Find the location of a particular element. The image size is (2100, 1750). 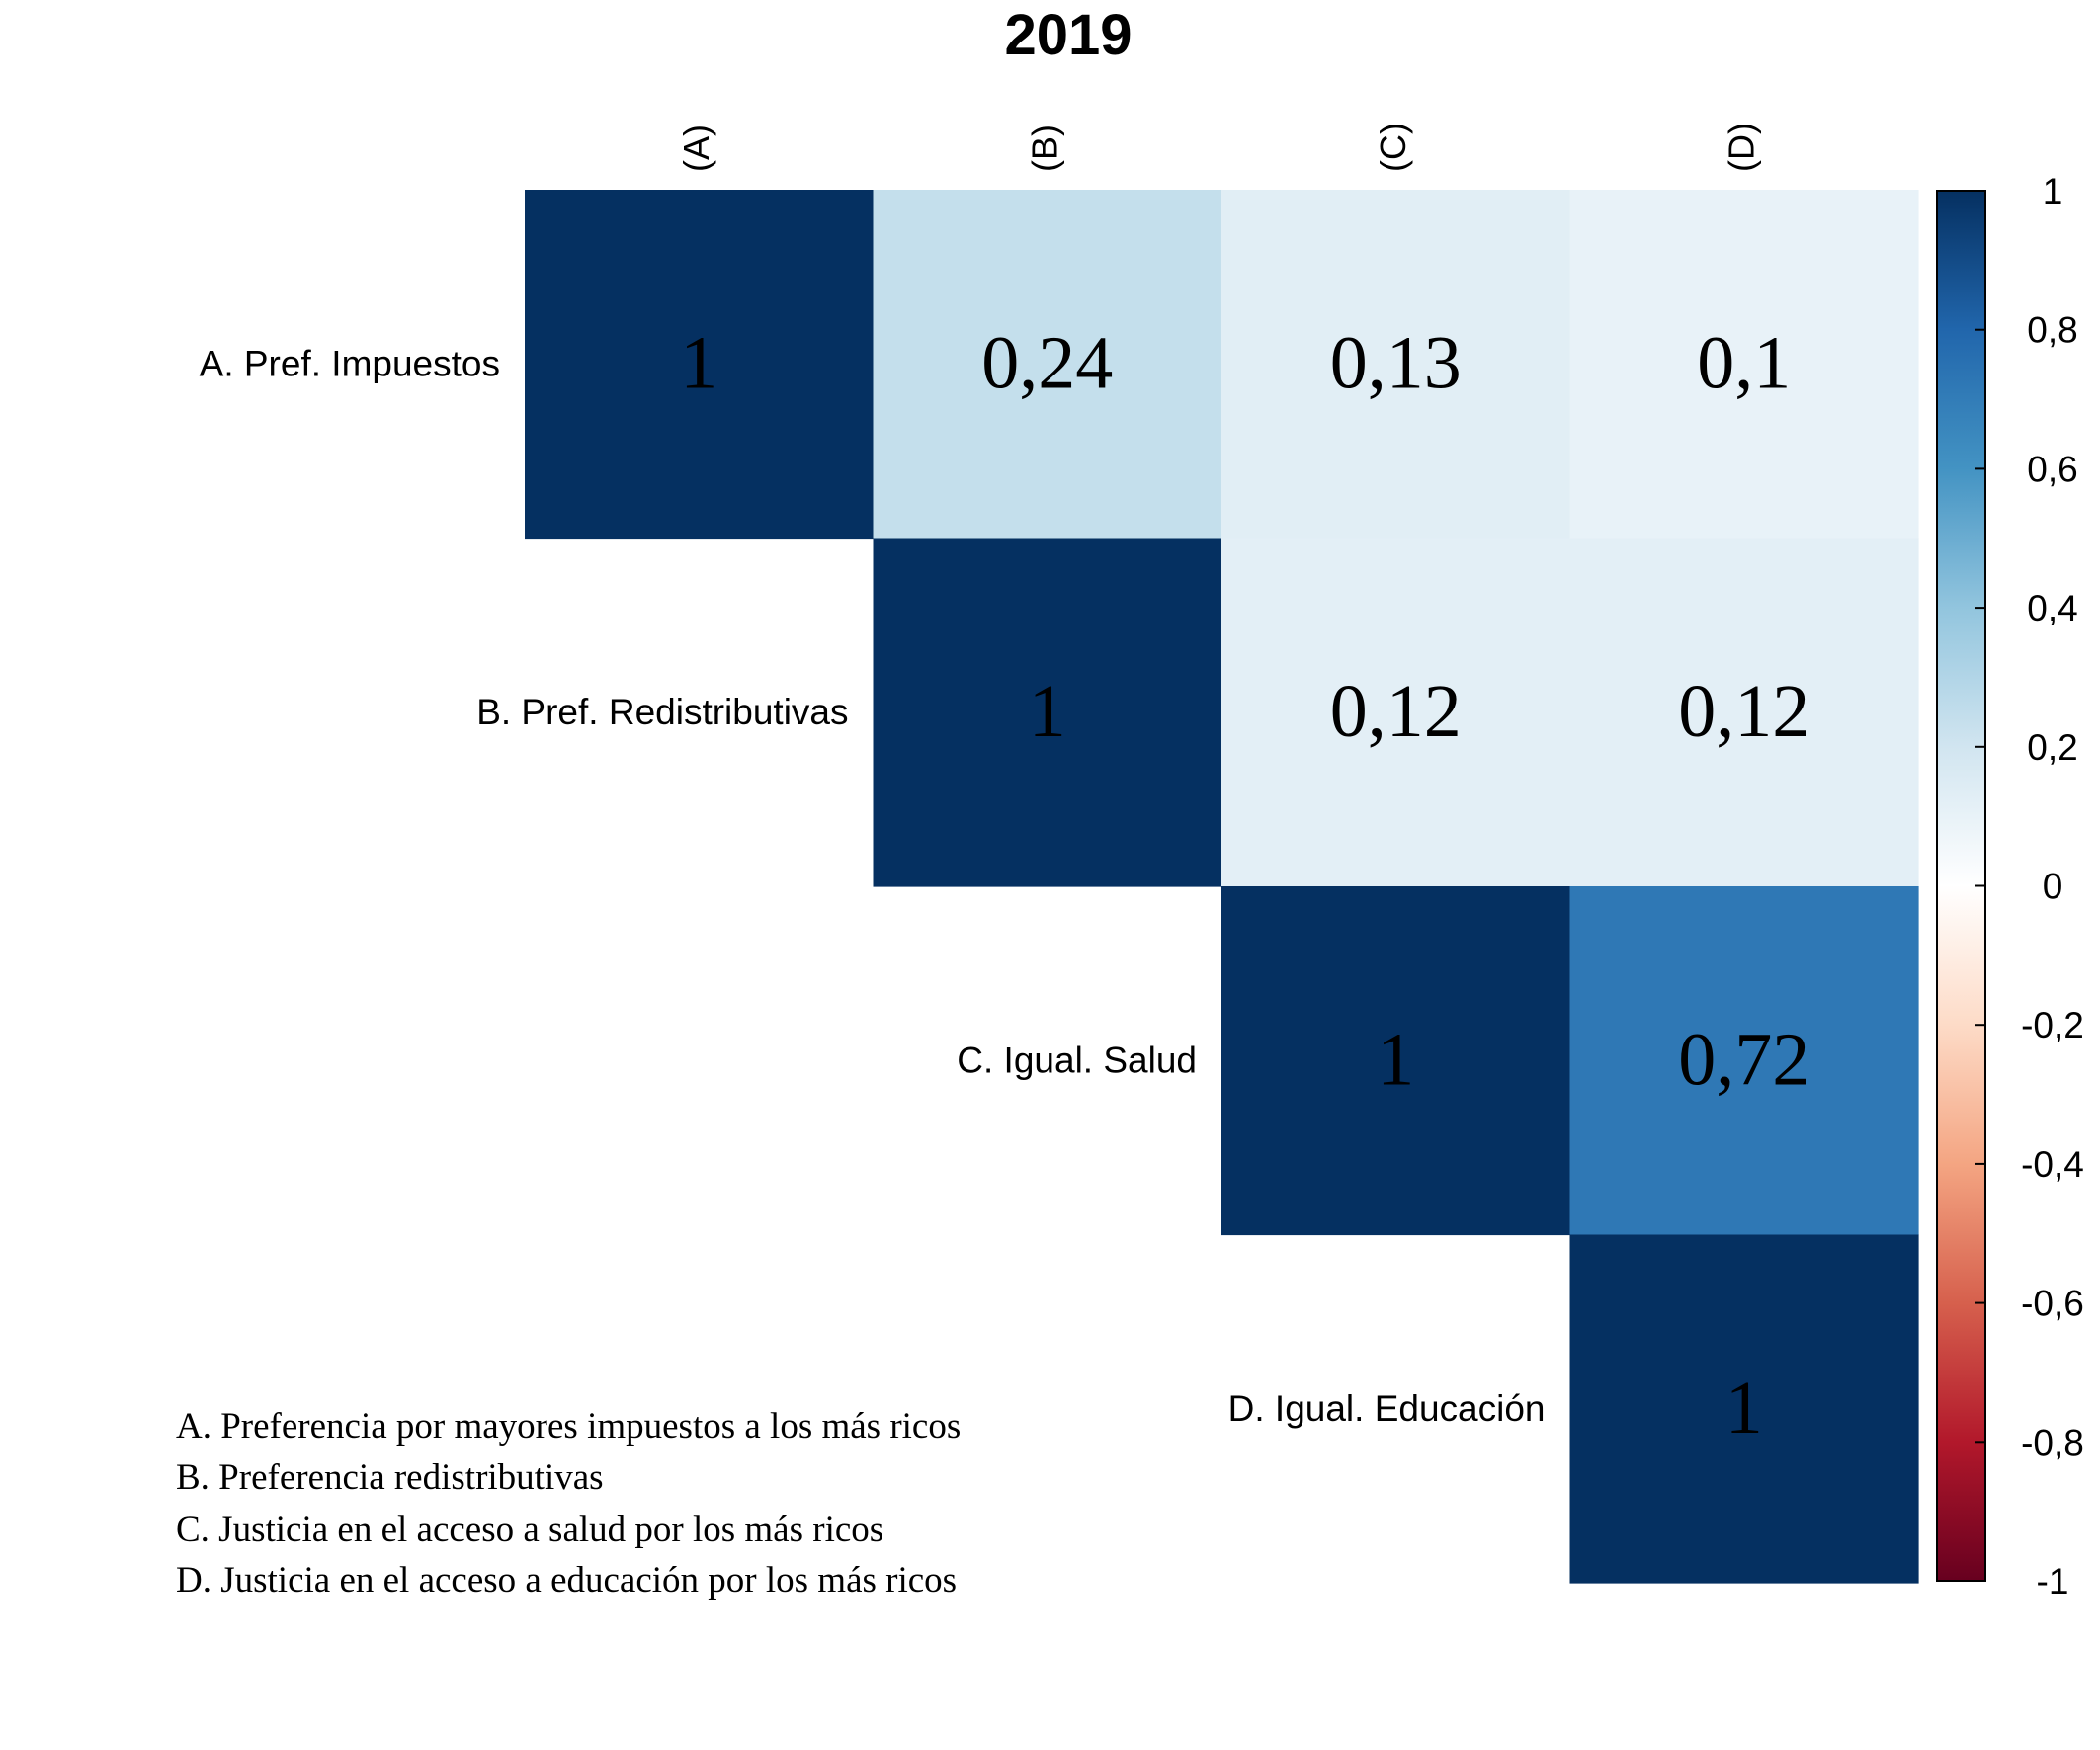

color-scale: 1 0,8 0,6 0,4 0,2 0 -0,2 -0,4 -0,6 -0,8 -1 is located at coordinates (2010, 886).